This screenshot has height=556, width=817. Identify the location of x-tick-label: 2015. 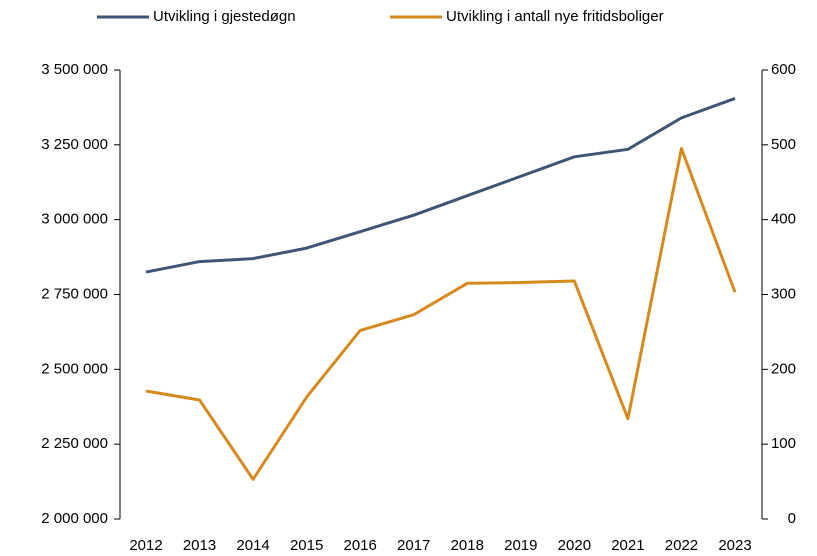
(306, 545).